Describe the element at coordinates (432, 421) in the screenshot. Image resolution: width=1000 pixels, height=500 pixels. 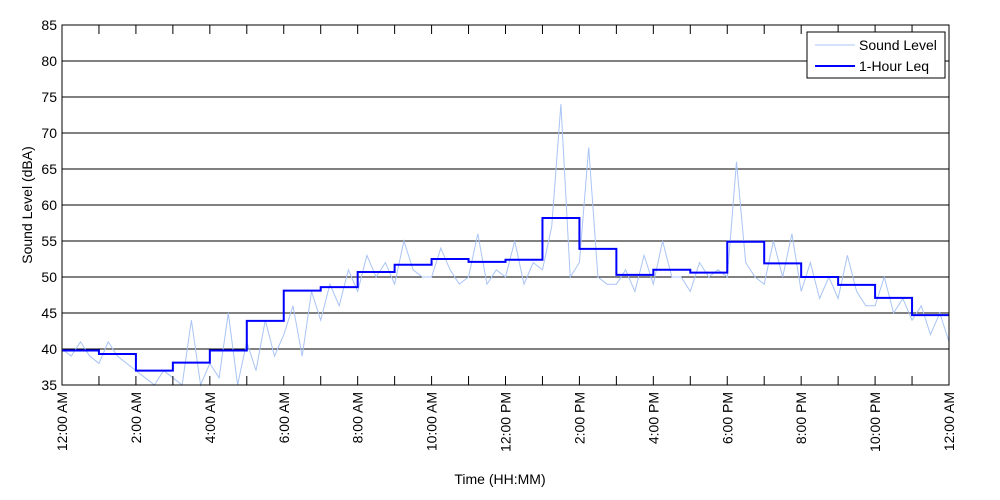
I see `x-tick-label: 10:00 AM` at that location.